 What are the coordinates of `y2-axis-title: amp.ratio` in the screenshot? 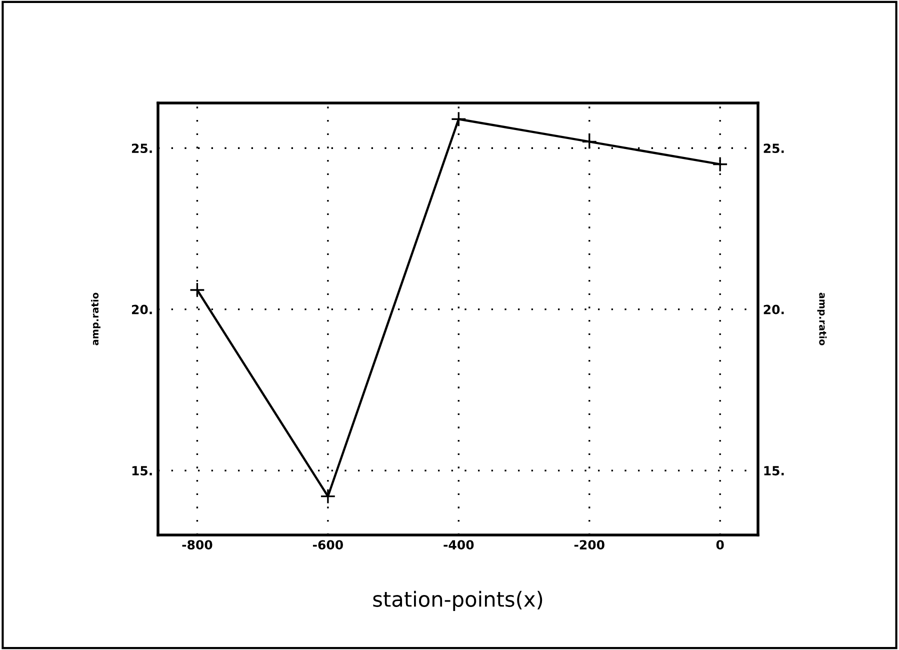 It's located at (822, 319).